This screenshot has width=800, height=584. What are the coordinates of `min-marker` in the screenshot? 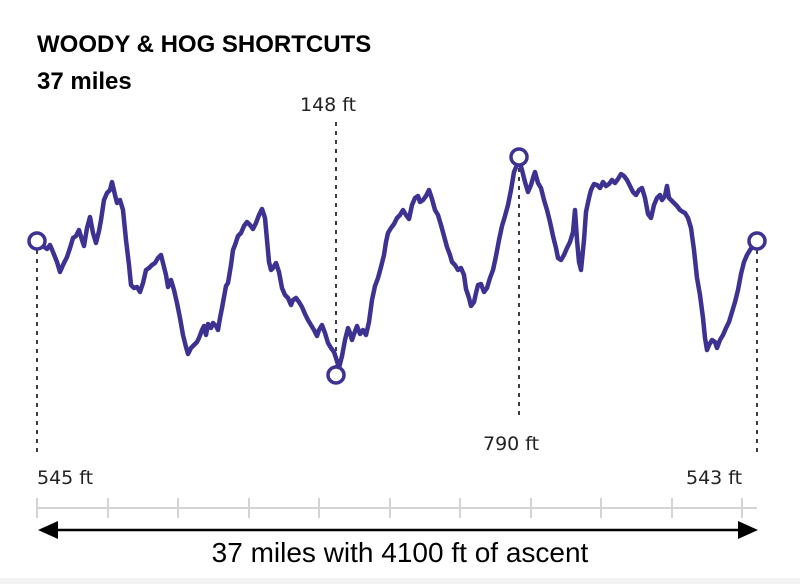 It's located at (336, 375).